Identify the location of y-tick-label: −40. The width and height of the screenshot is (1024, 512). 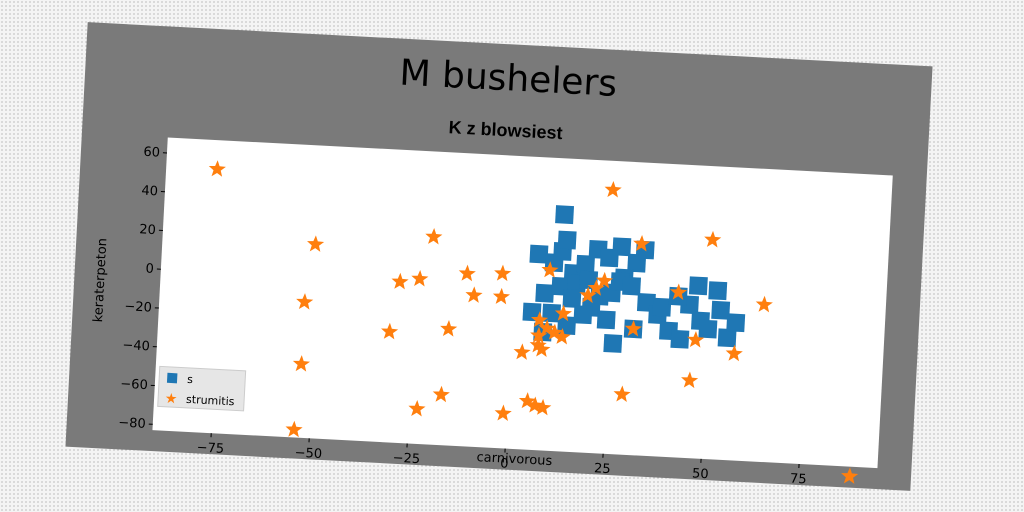
(136, 346).